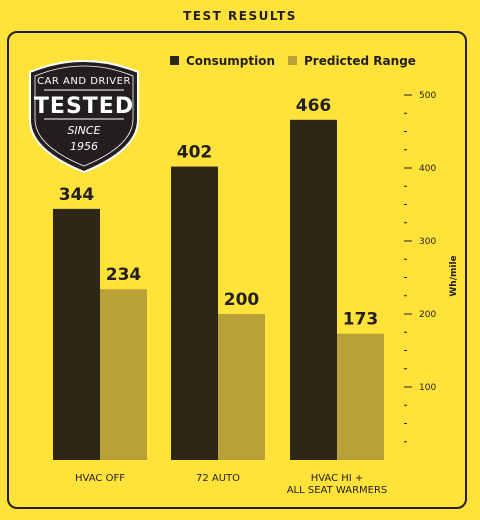 This screenshot has height=520, width=480. Describe the element at coordinates (124, 275) in the screenshot. I see `data-label-predicted-range-0: 234` at that location.